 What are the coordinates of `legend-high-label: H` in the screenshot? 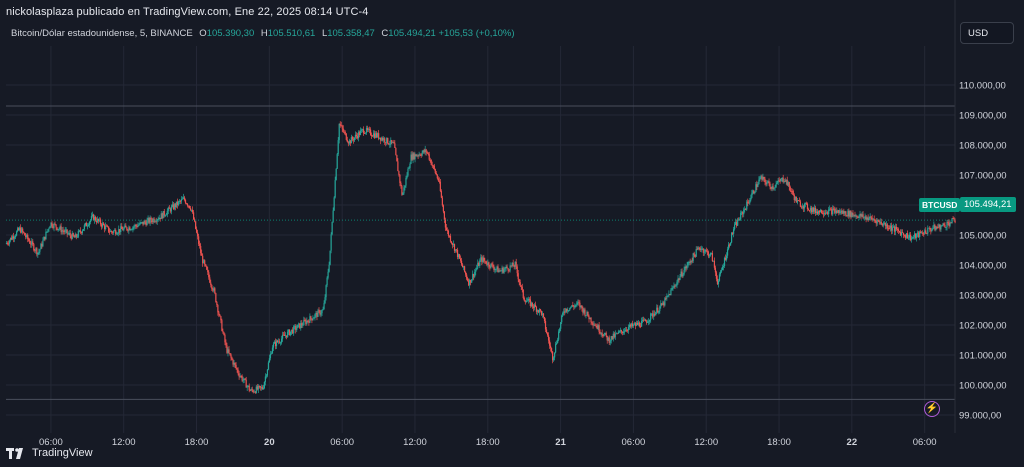 It's located at (264, 33).